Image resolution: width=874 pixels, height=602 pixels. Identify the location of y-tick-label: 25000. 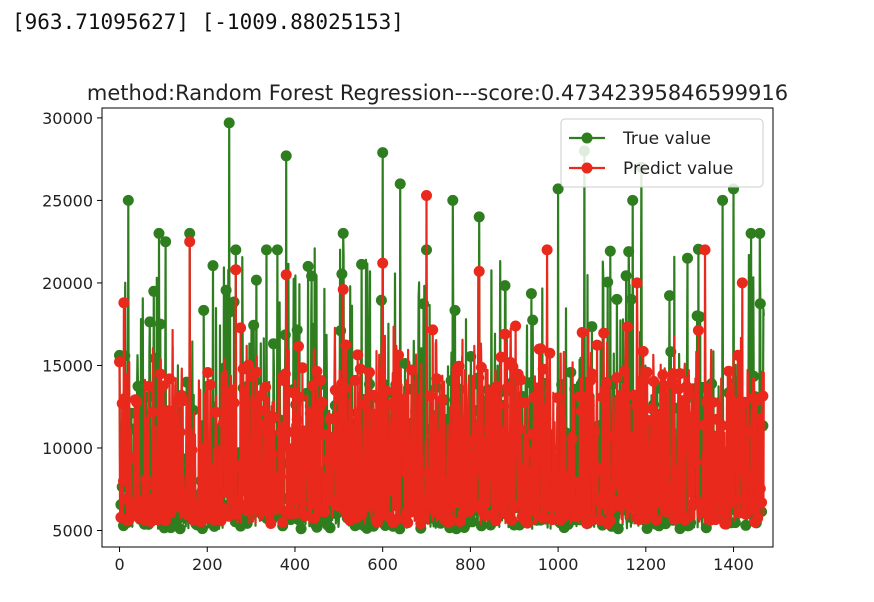
(67, 200).